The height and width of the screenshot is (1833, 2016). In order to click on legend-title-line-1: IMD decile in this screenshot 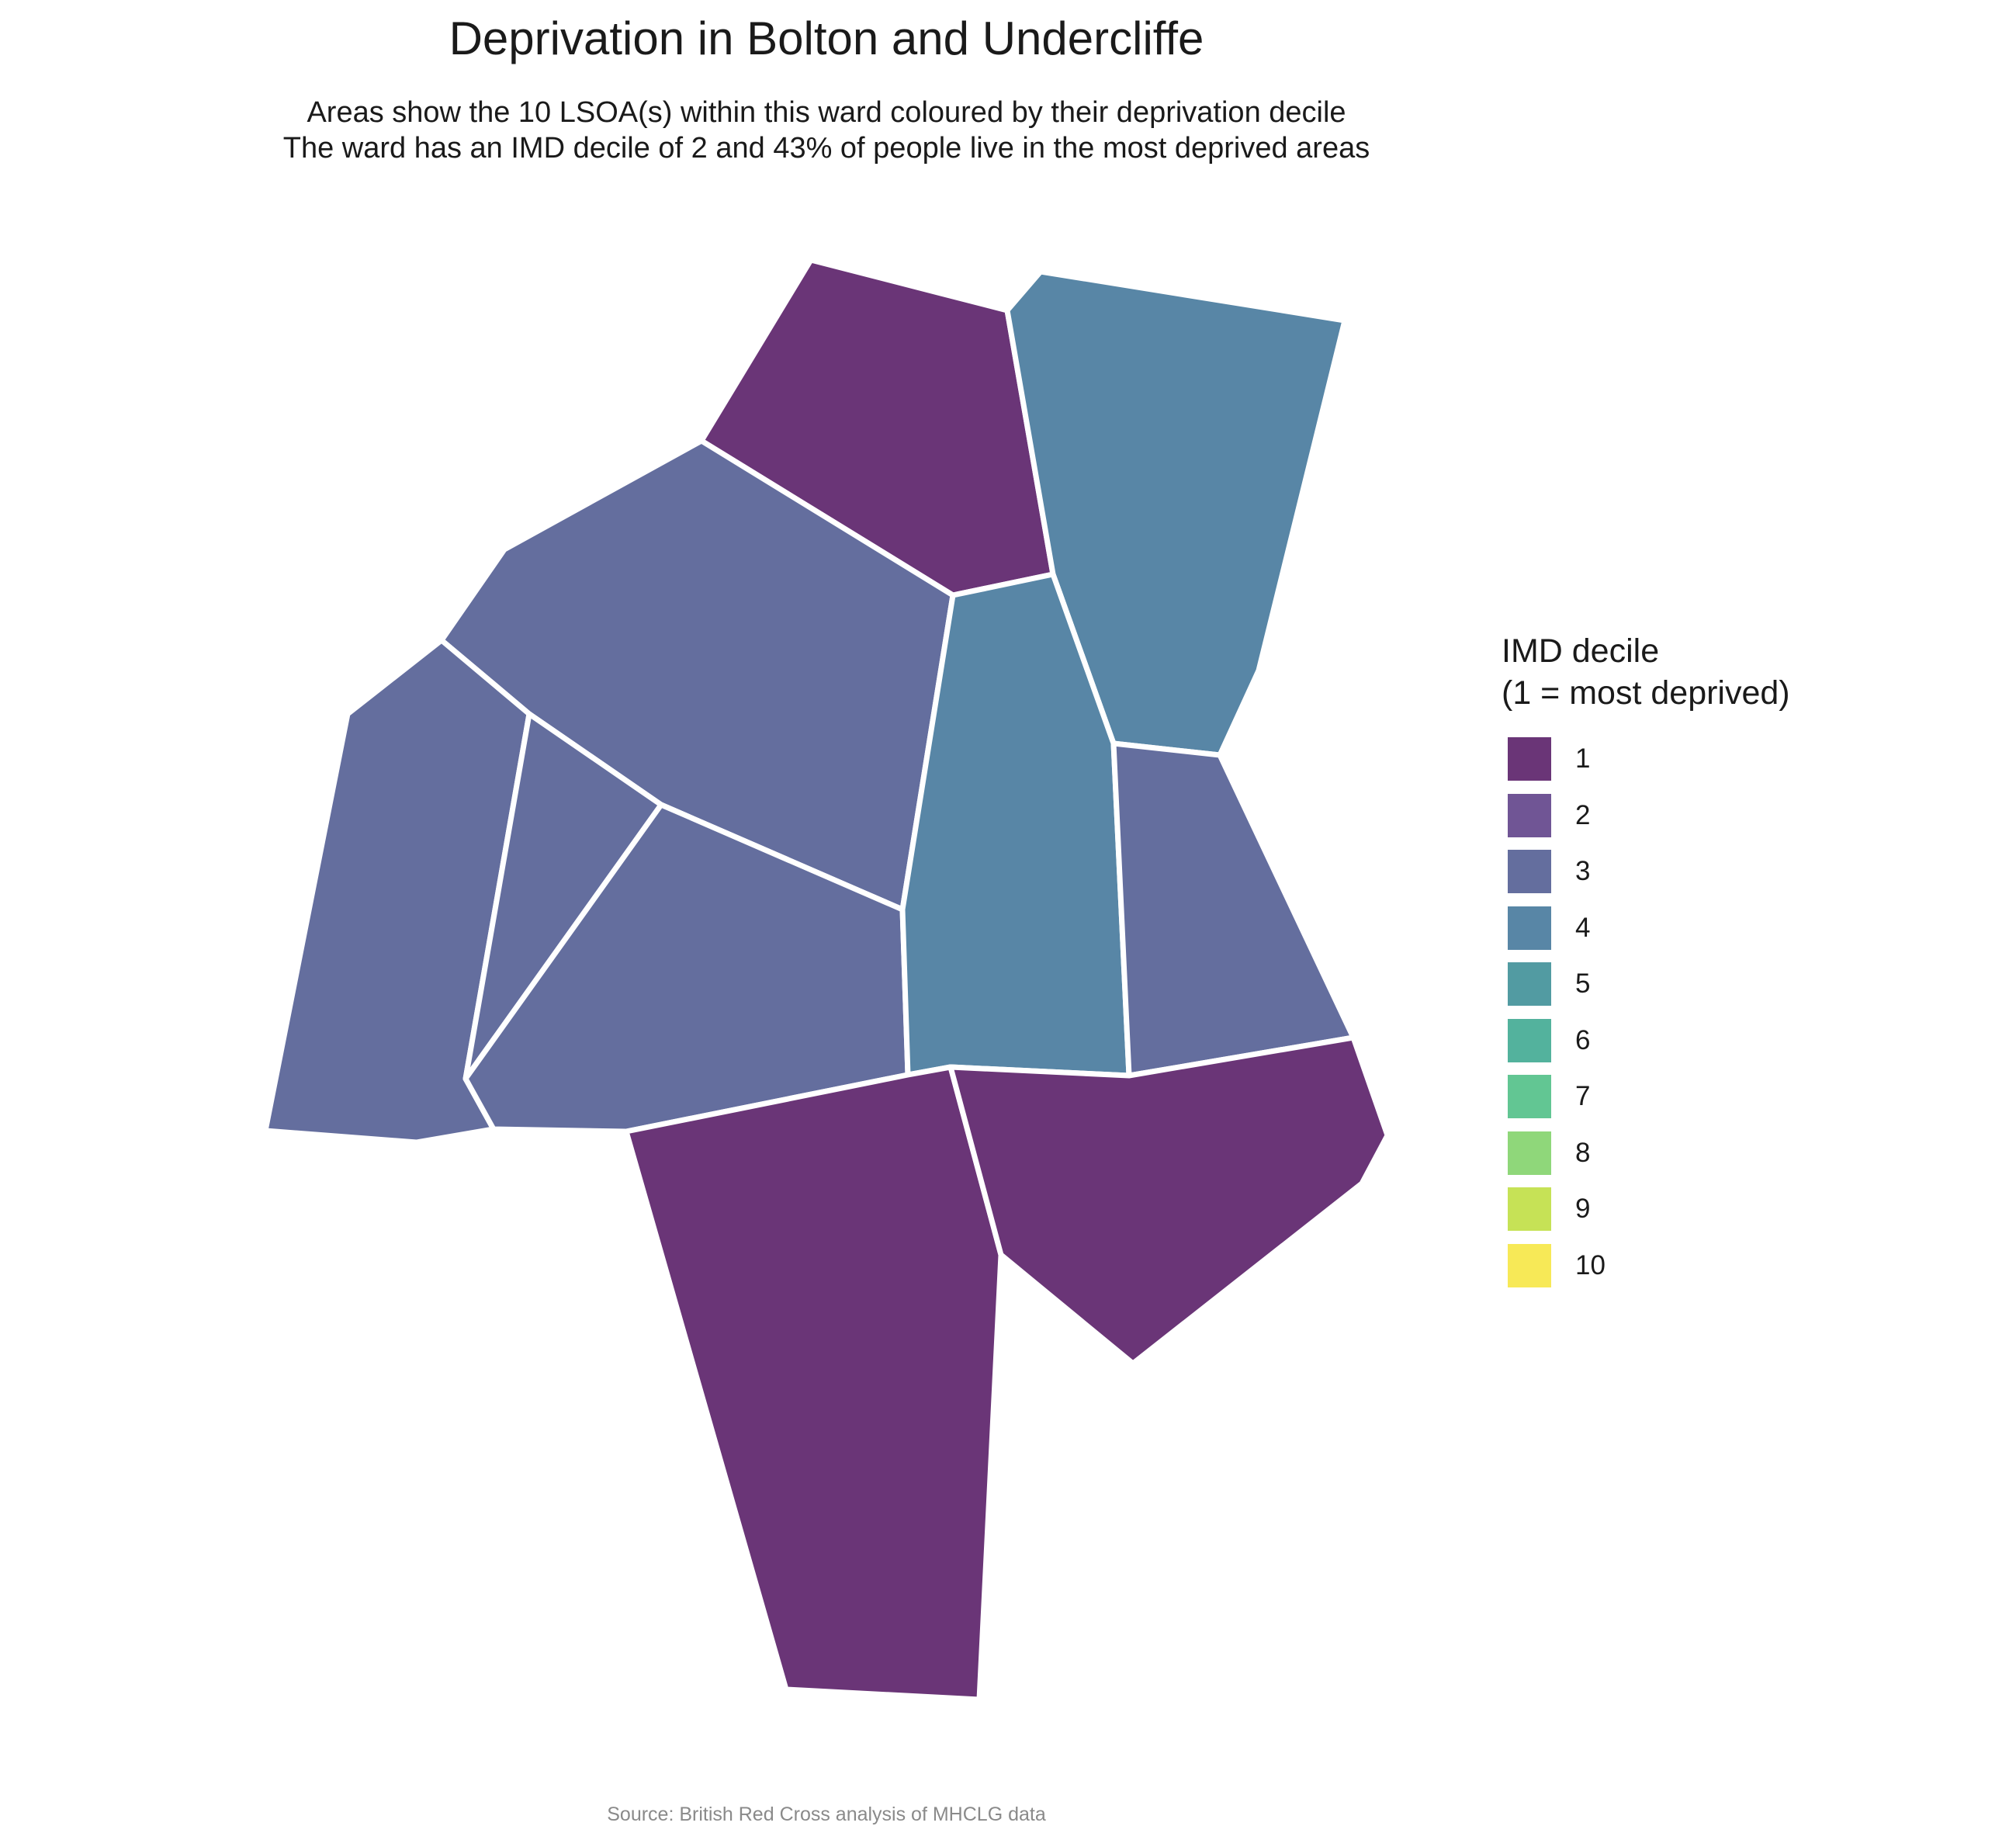, I will do `click(1581, 651)`.